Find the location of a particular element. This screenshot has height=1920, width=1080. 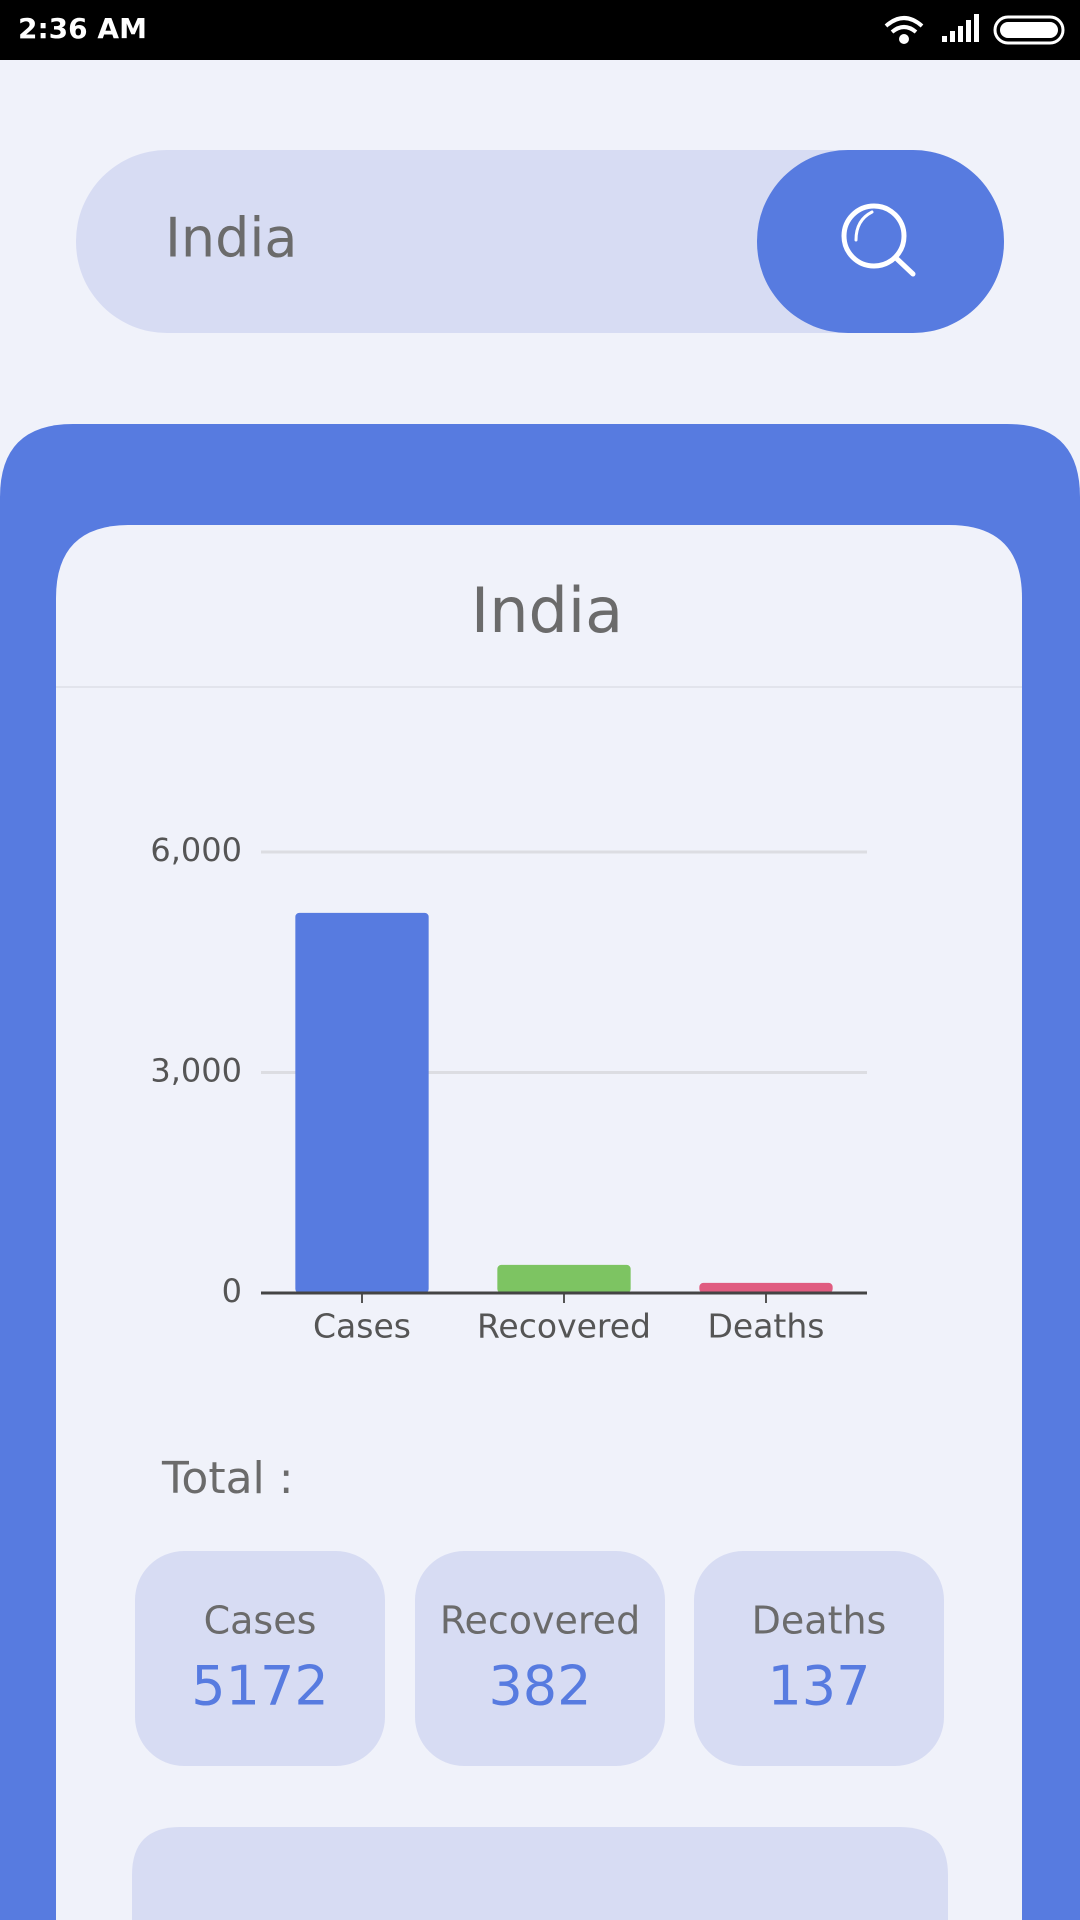

total-value: 382 is located at coordinates (539, 1686).